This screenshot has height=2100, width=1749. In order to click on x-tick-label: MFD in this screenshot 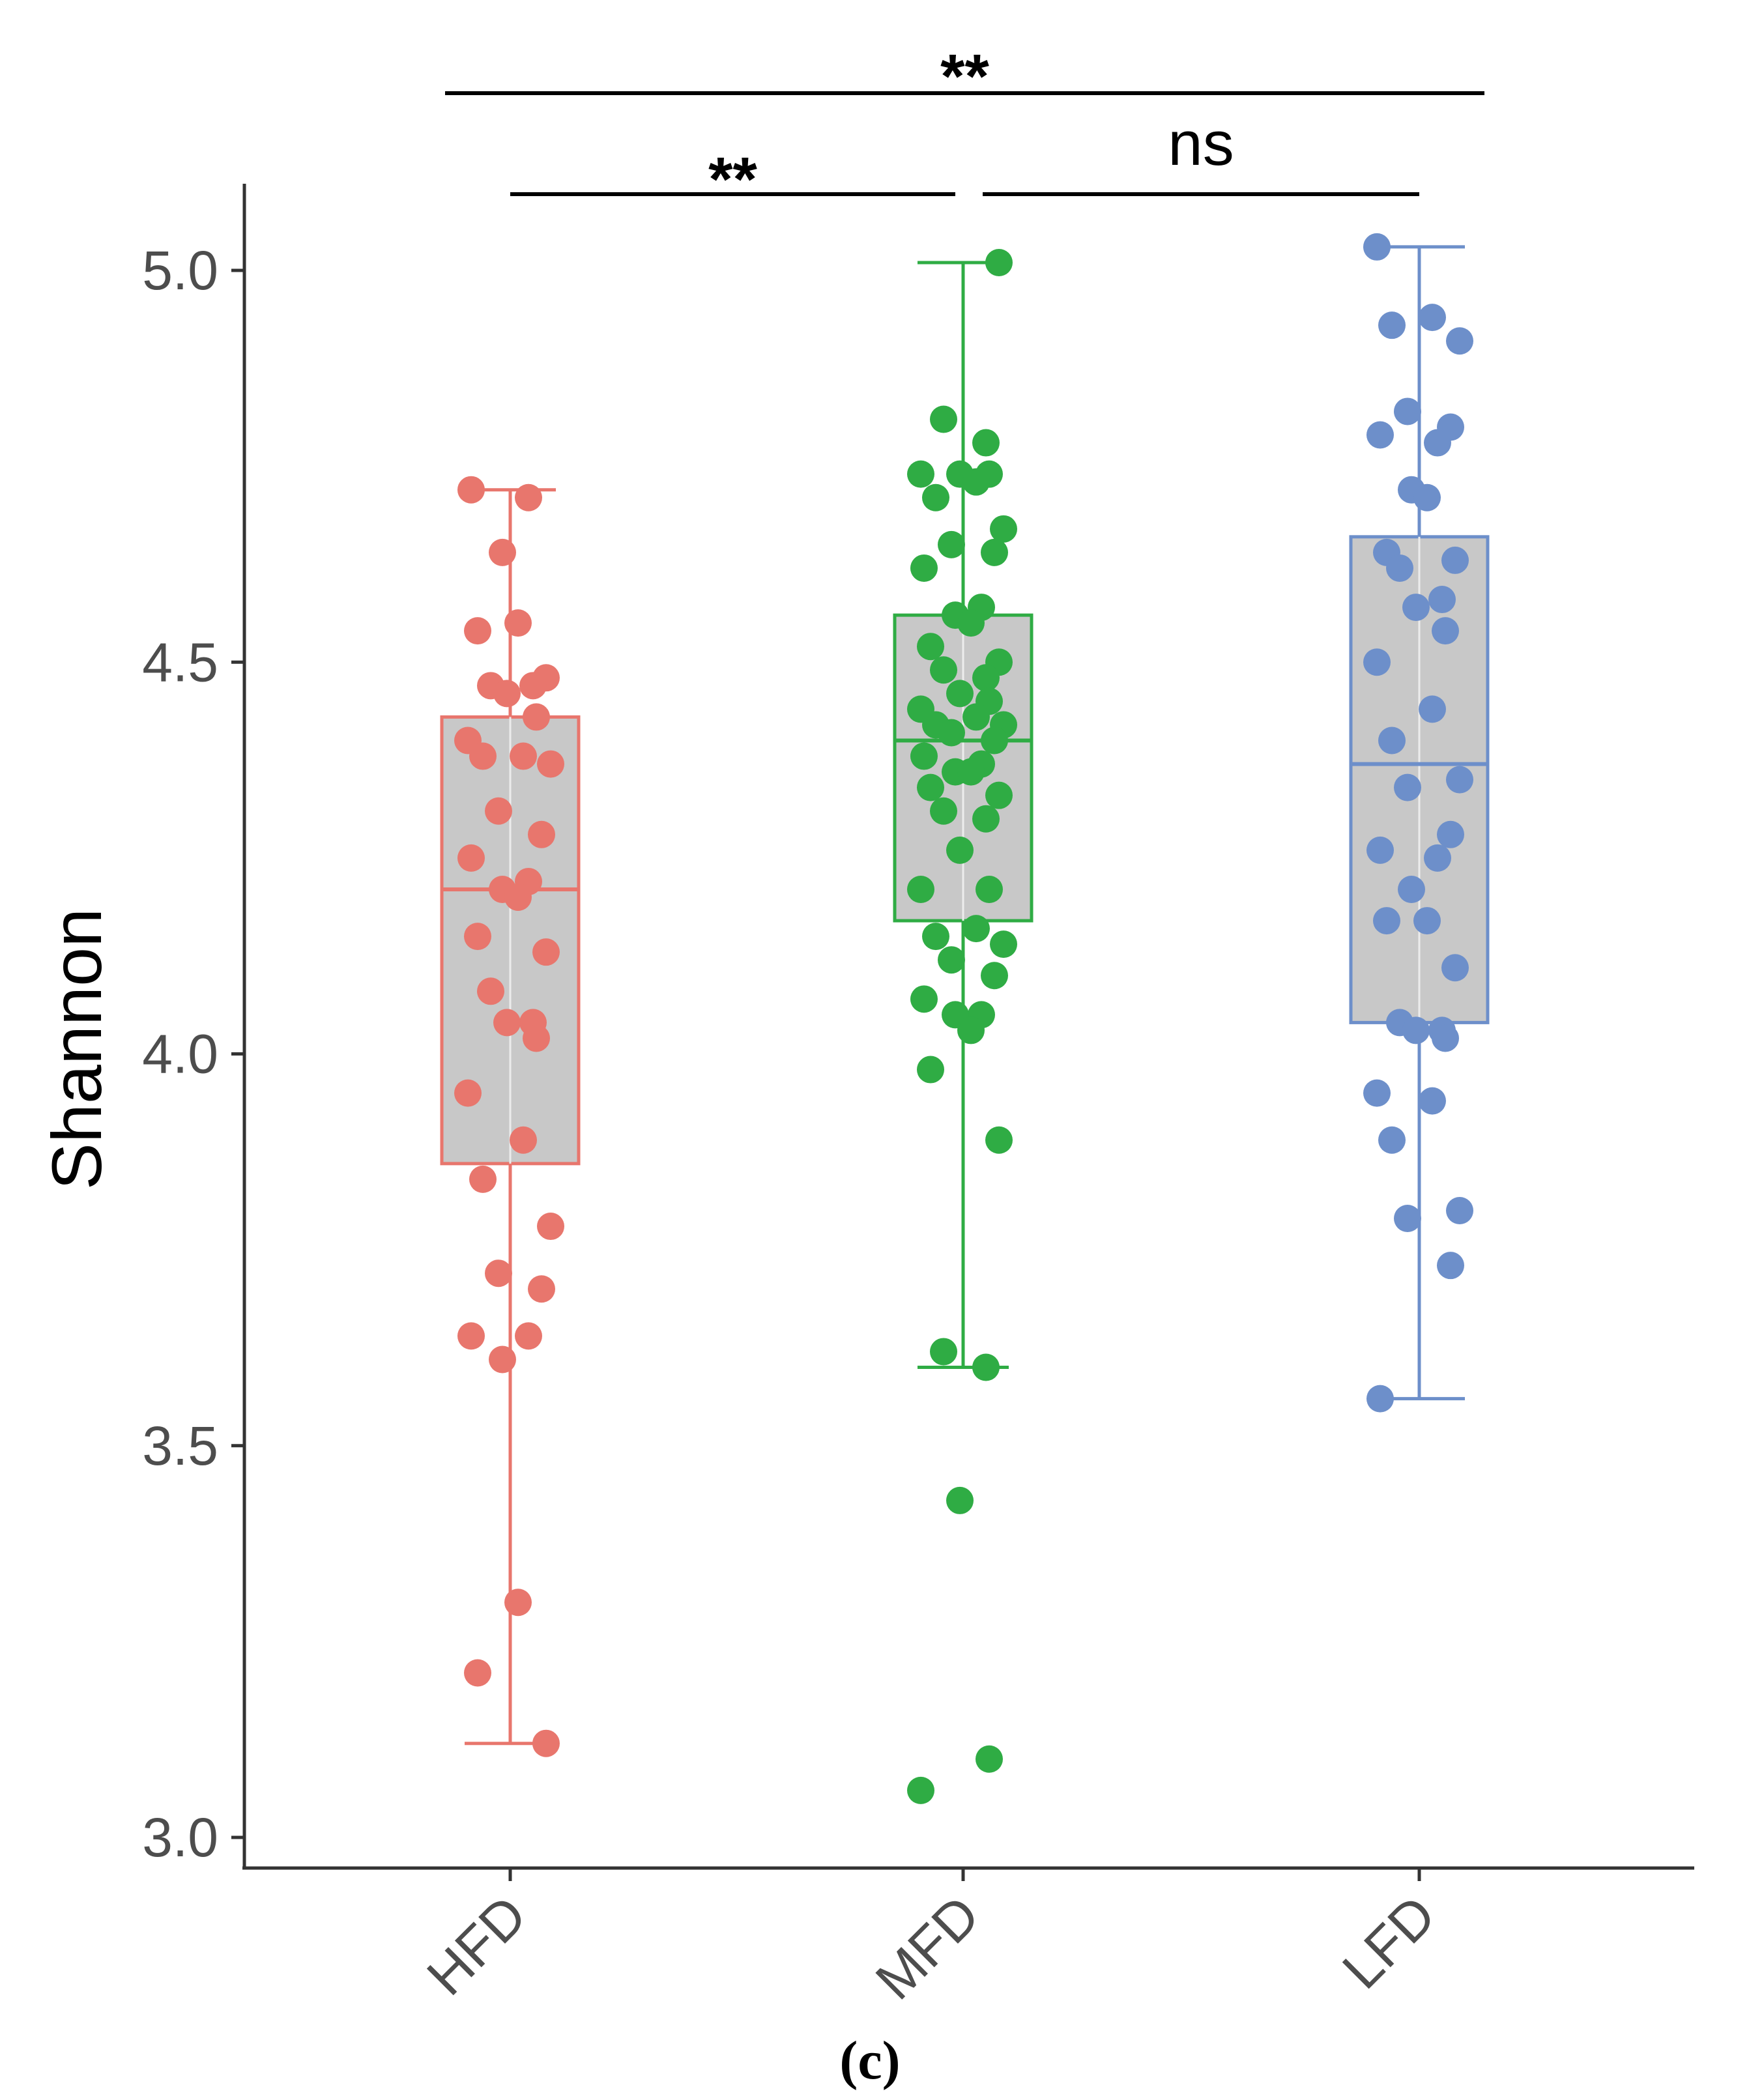, I will do `click(928, 1947)`.